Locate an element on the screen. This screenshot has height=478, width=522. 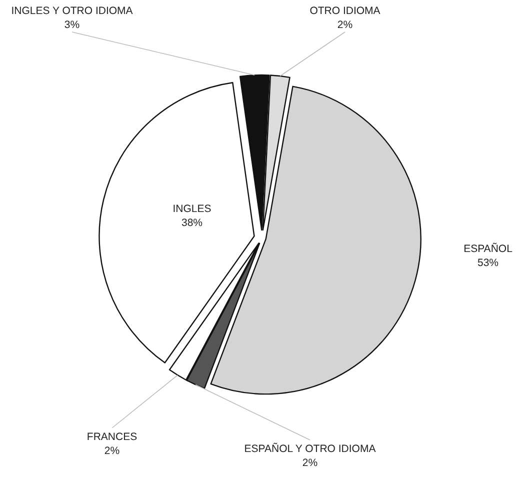
data-label: 3% is located at coordinates (72, 25).